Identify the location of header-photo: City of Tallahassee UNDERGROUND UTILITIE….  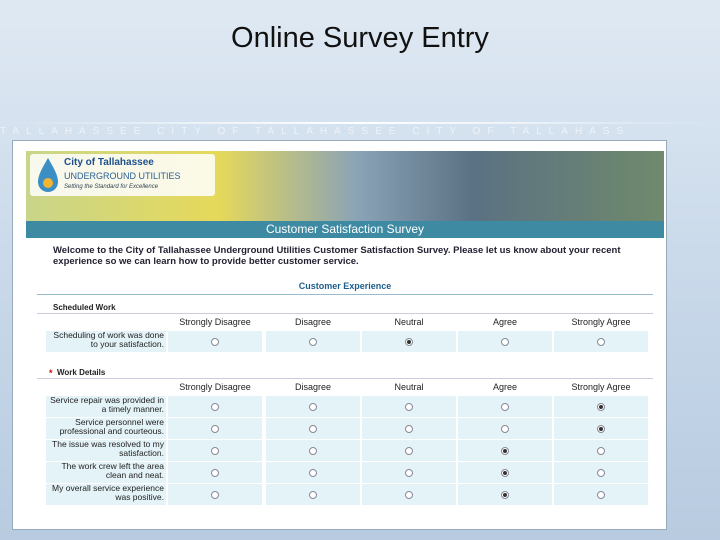
(345, 186).